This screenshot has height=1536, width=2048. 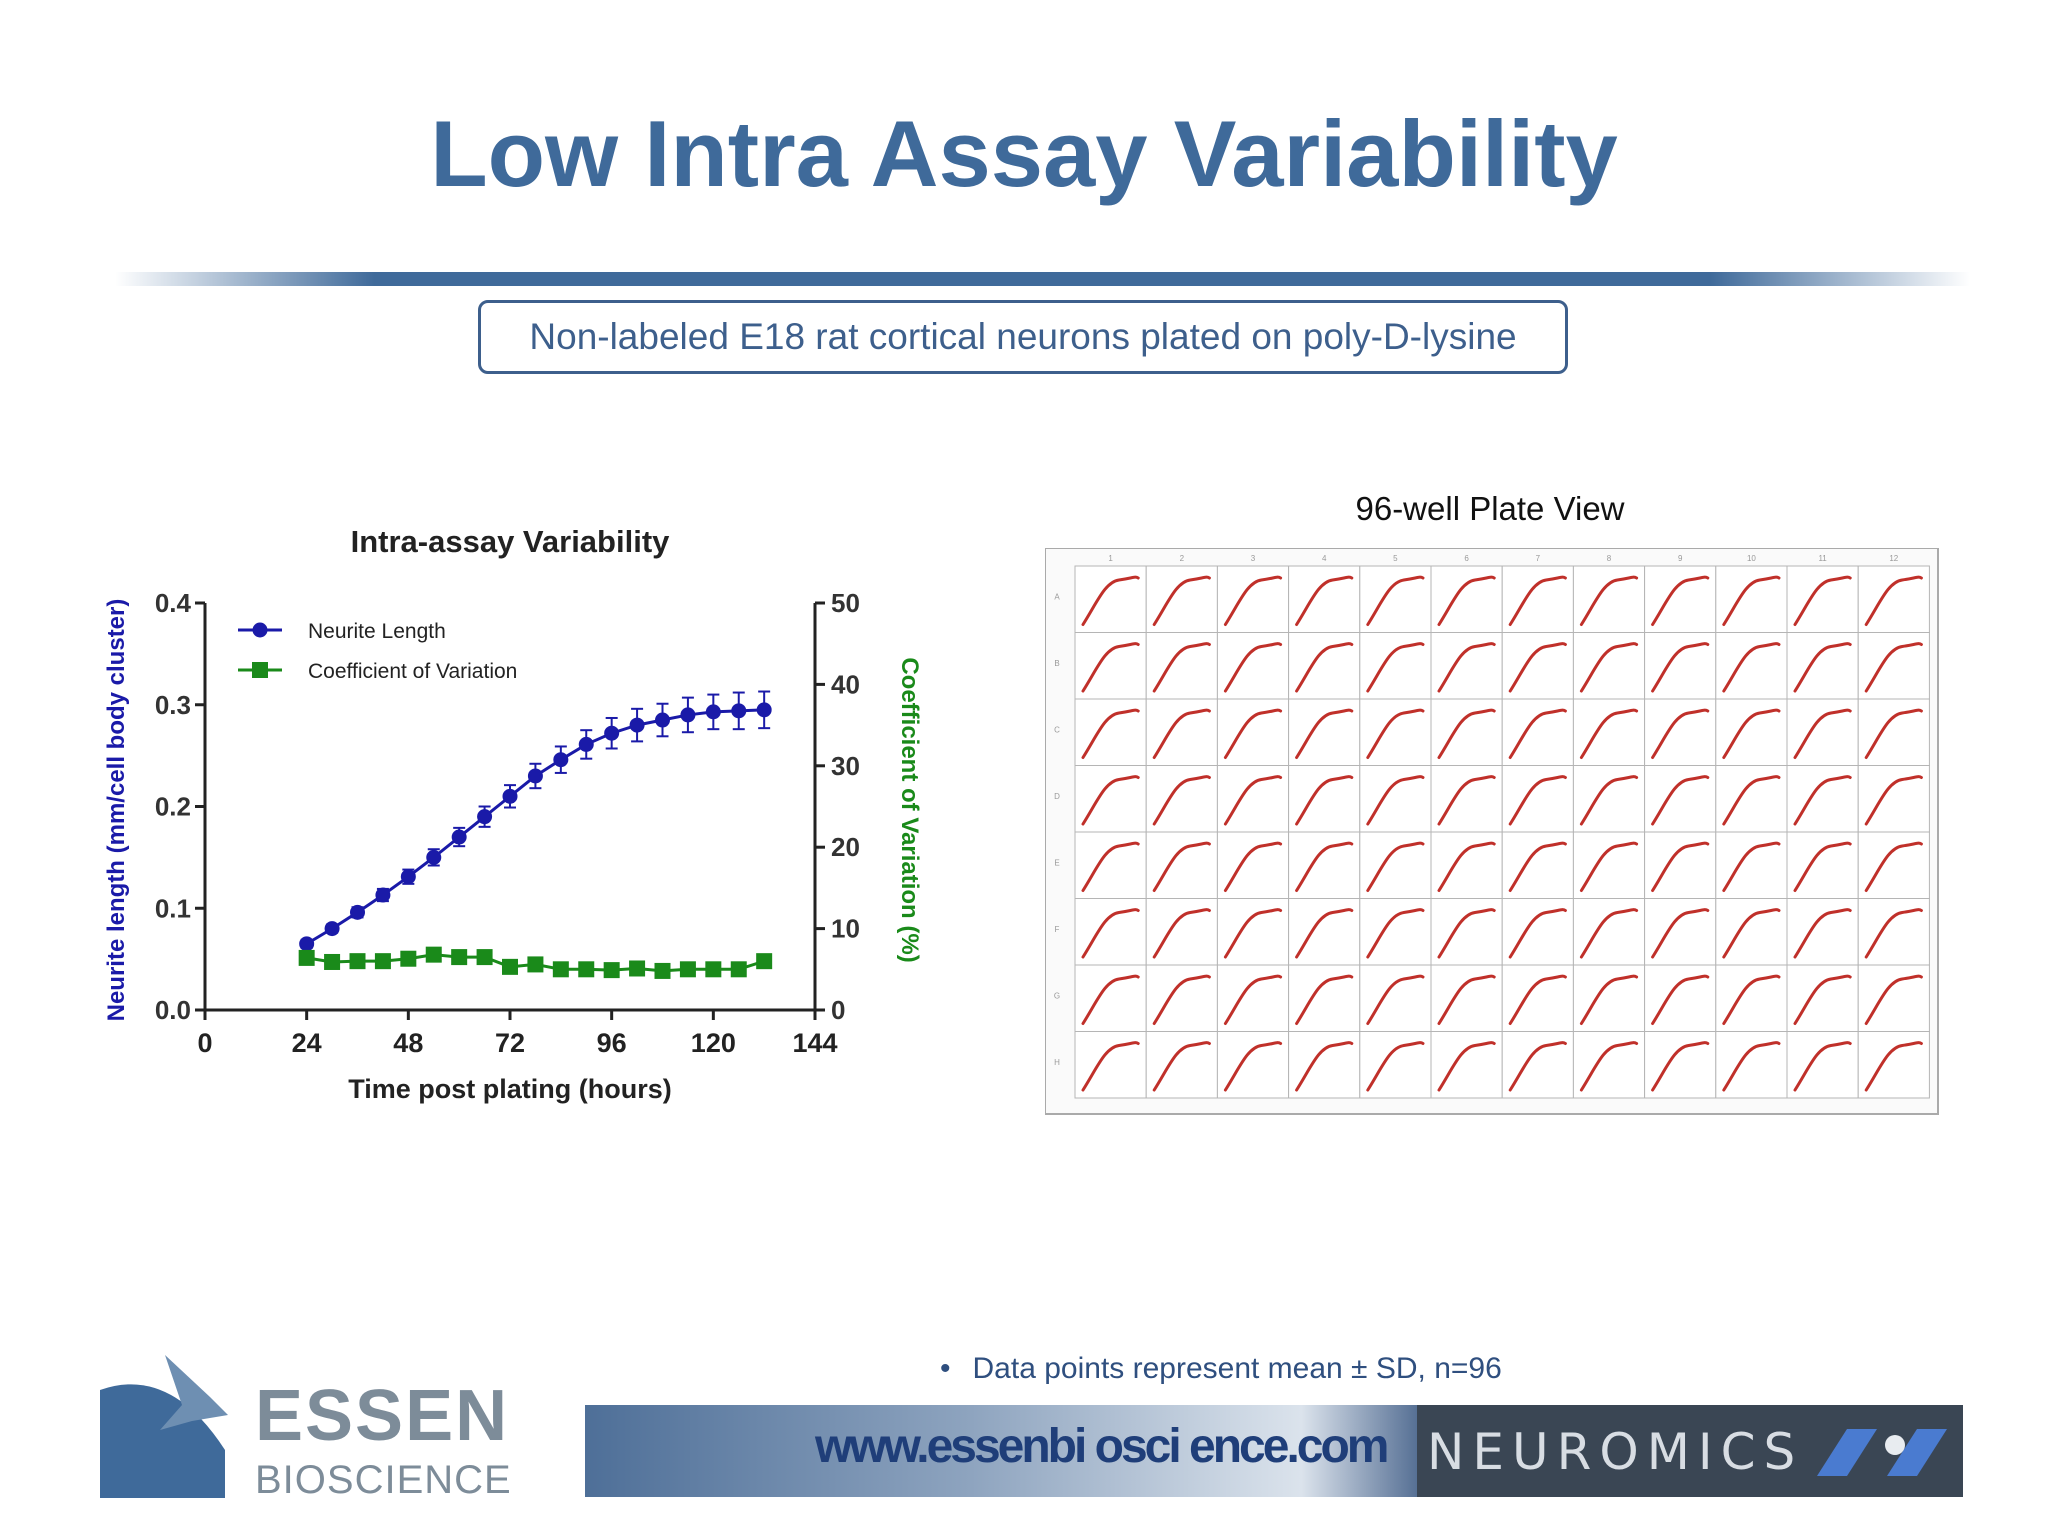 I want to click on plate-well-G4, so click(x=1324, y=998).